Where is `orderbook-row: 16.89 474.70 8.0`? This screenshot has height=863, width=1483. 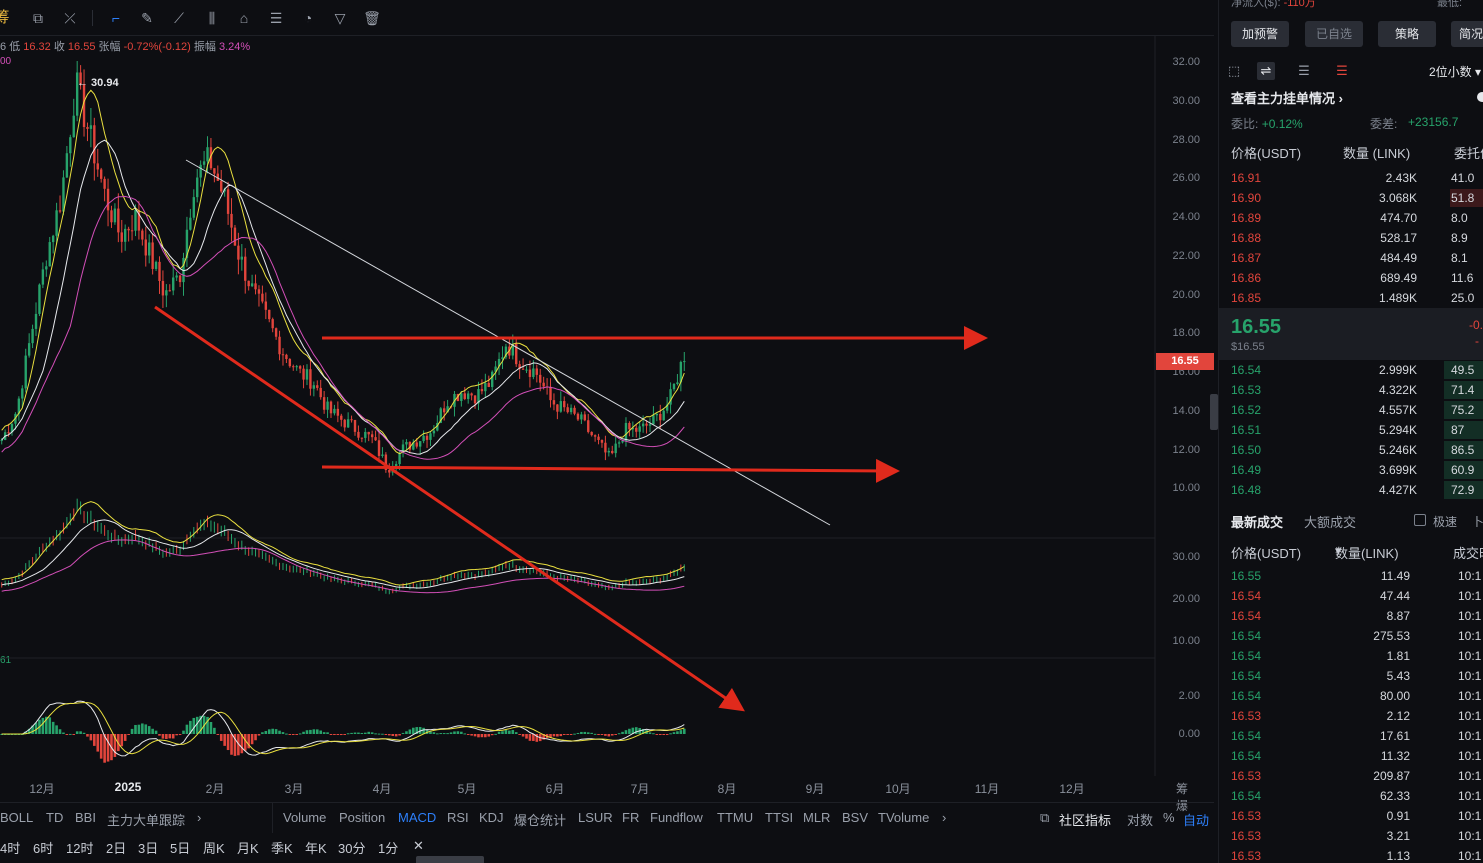
orderbook-row: 16.89 474.70 8.0 is located at coordinates (1351, 218).